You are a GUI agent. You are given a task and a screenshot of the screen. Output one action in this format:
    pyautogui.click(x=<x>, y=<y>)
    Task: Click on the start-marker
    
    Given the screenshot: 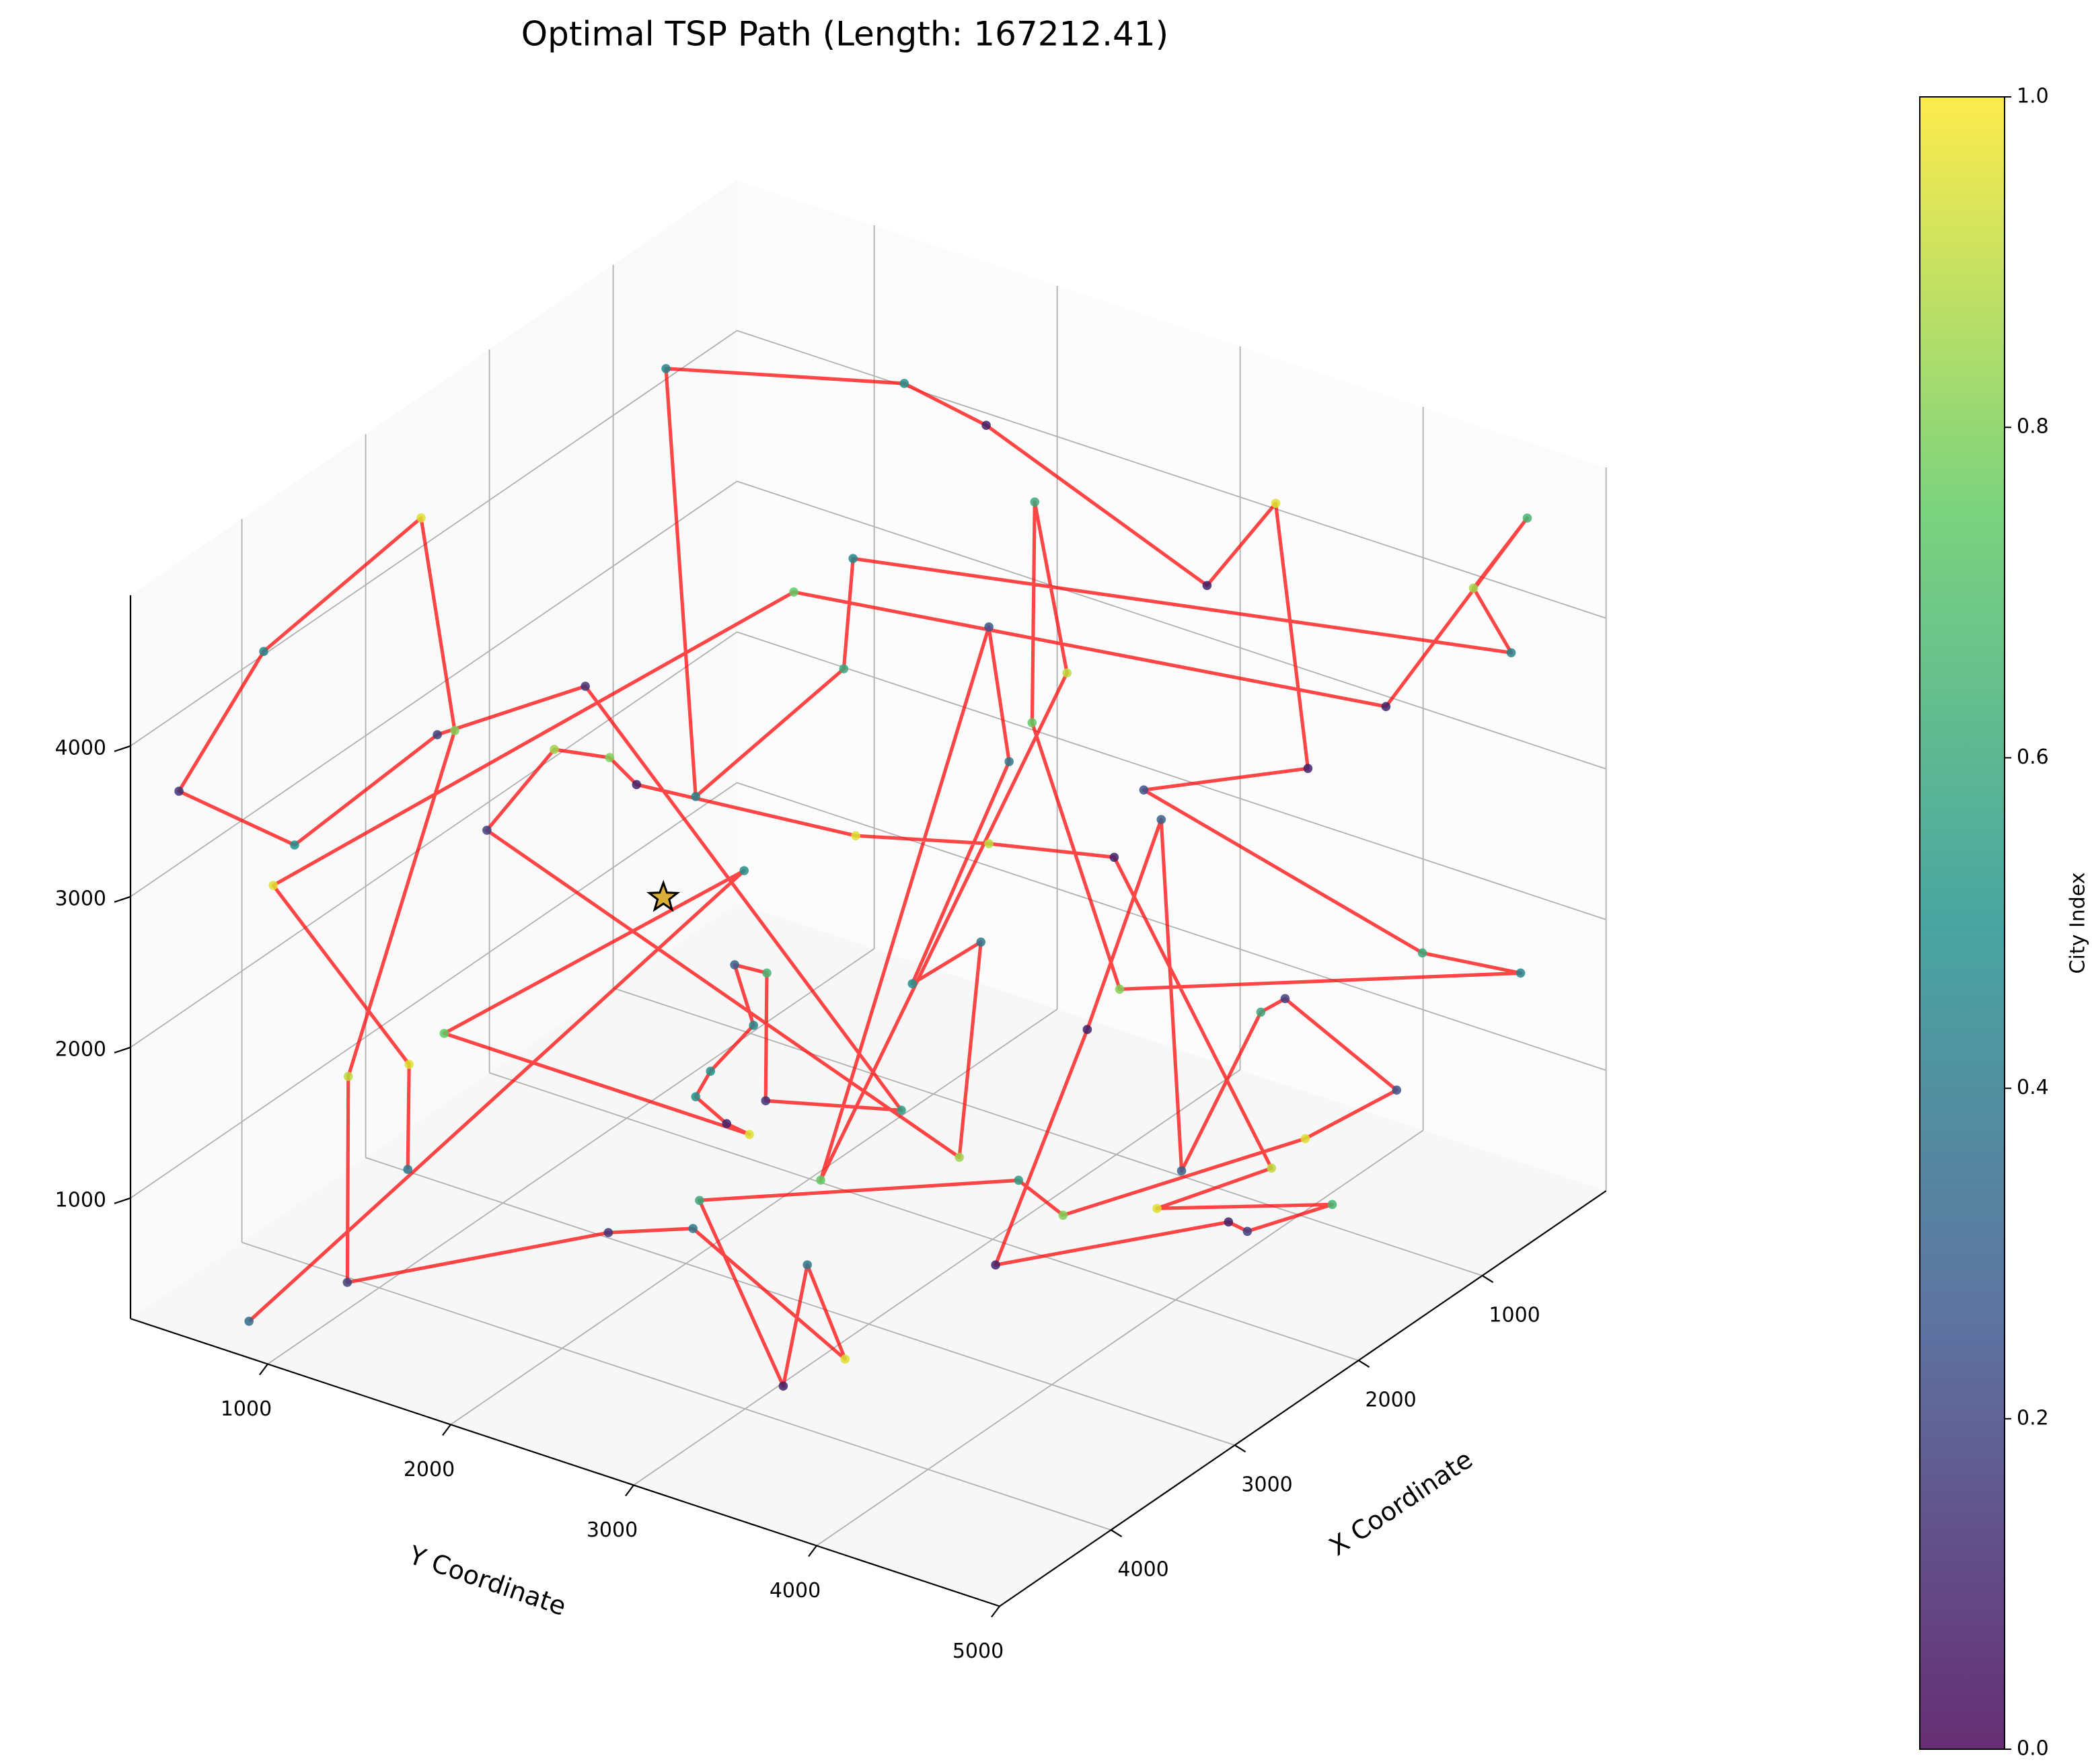 What is the action you would take?
    pyautogui.click(x=663, y=896)
    